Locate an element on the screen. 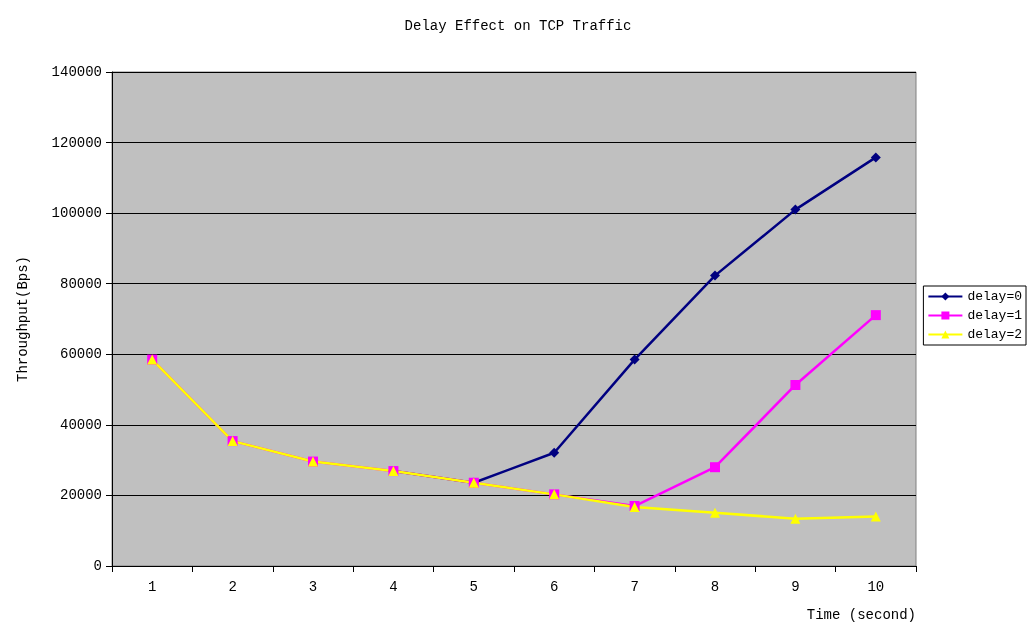 The image size is (1036, 639). x-tick-label: 4 is located at coordinates (393, 587).